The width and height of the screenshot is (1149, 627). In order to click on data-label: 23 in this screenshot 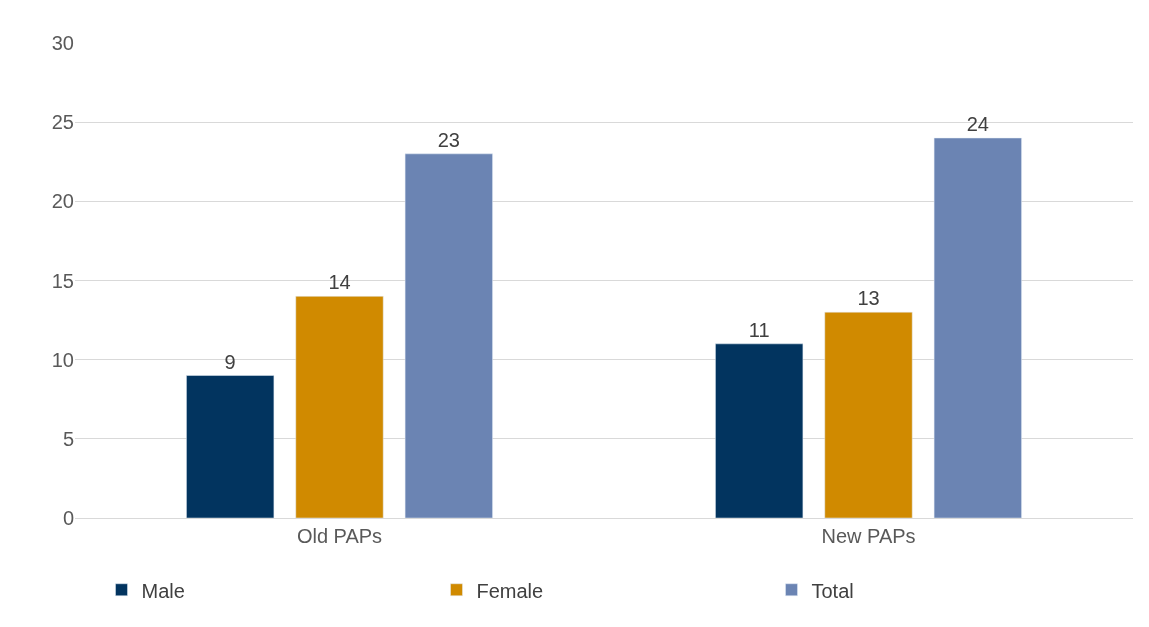, I will do `click(448, 139)`.